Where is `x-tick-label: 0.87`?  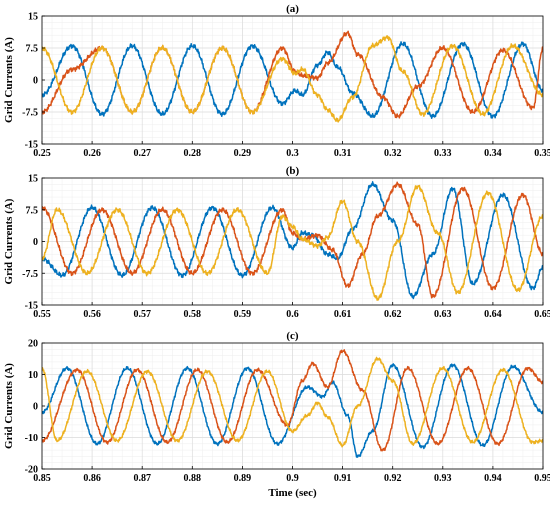 x-tick-label: 0.87 is located at coordinates (142, 478).